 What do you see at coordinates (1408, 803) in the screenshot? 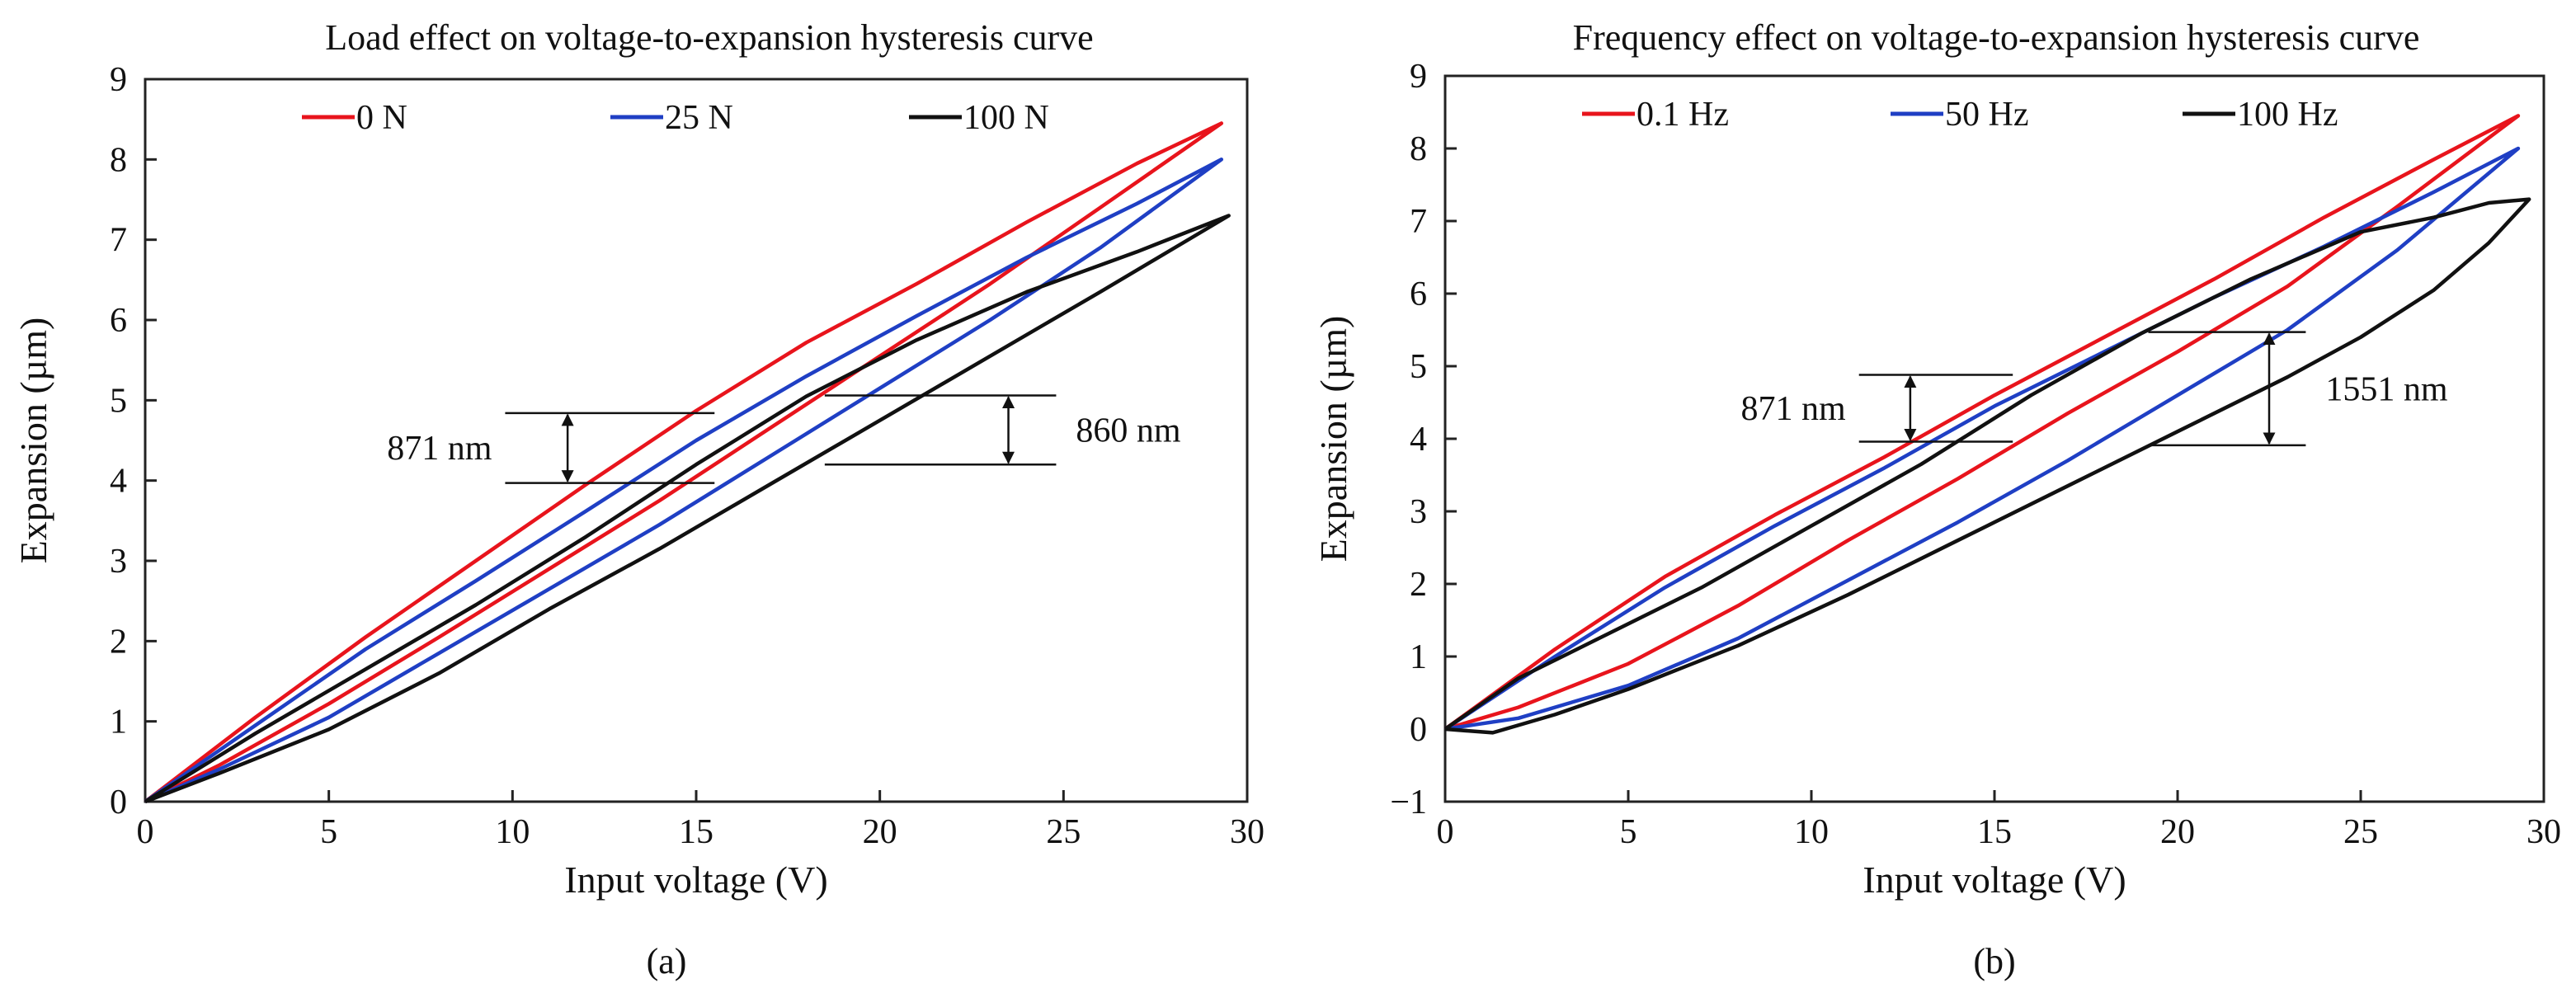
I see `y-tick-label: −1` at bounding box center [1408, 803].